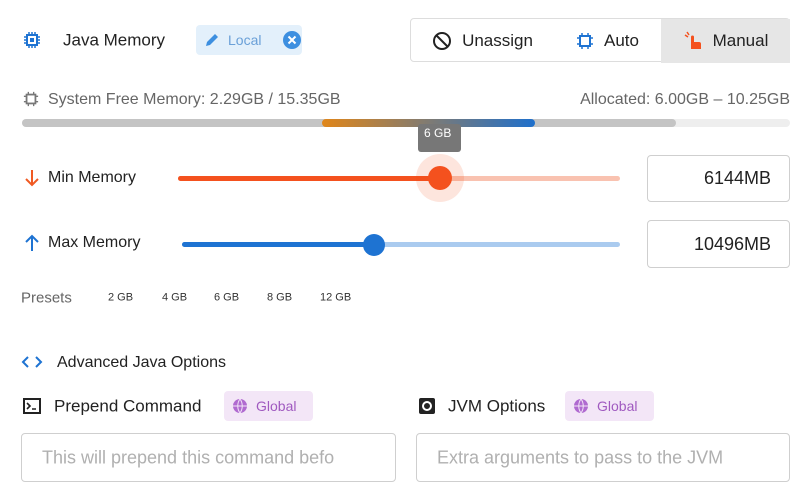 The width and height of the screenshot is (810, 490). I want to click on allocated: Allocated: 6.00GB – 10.25GB, so click(685, 99).